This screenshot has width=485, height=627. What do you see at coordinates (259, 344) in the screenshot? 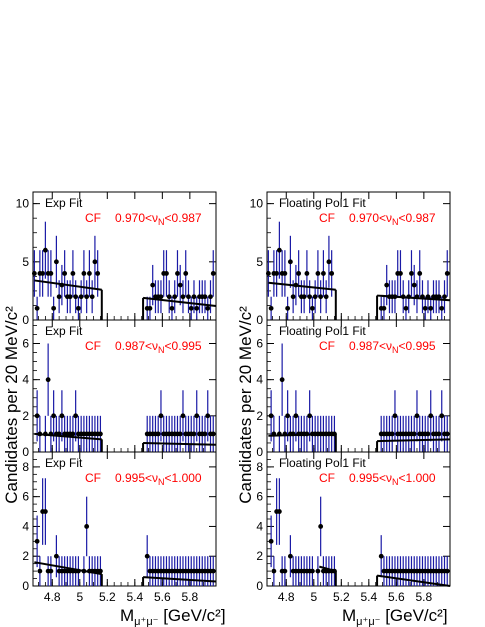
I see `y-tick-label: 6` at bounding box center [259, 344].